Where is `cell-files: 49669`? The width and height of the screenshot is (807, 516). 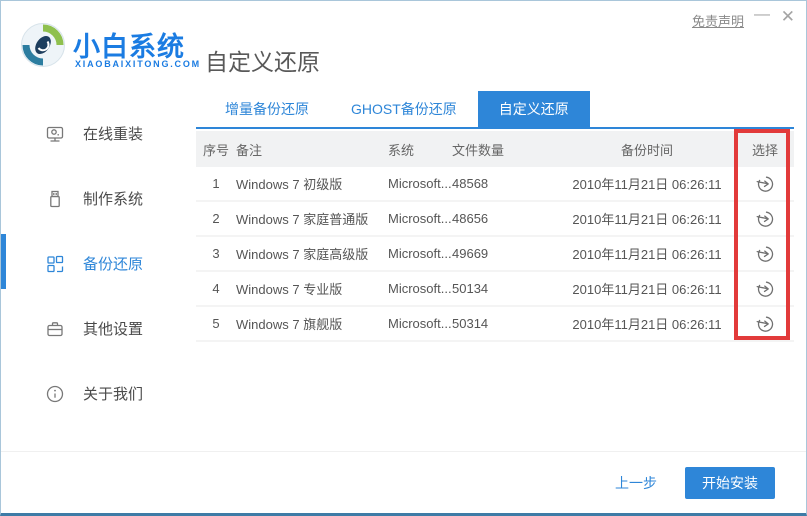 cell-files: 49669 is located at coordinates (470, 253).